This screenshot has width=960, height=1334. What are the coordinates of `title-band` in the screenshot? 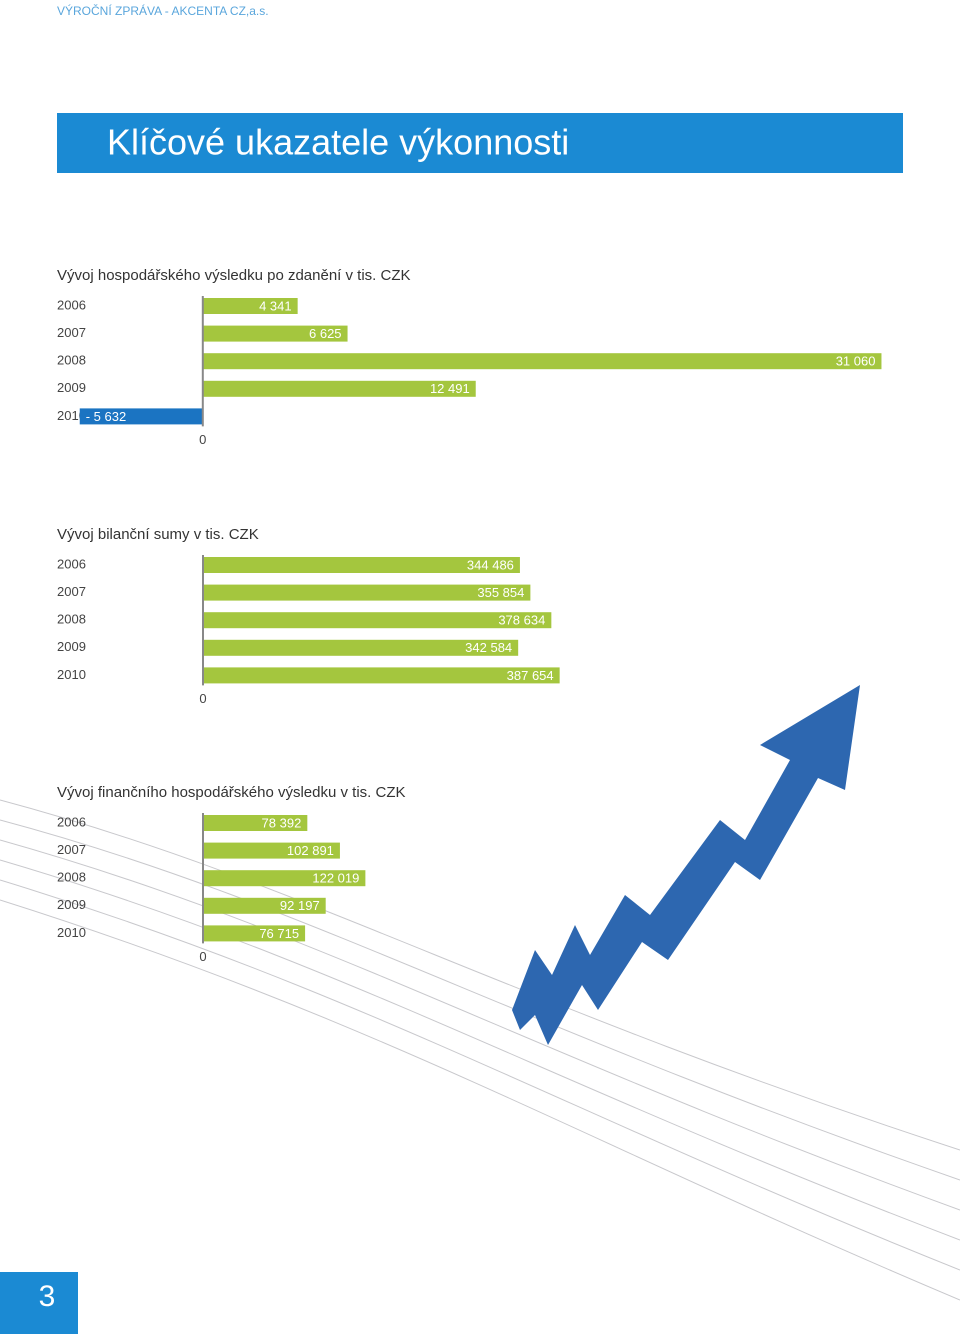 It's located at (480, 143).